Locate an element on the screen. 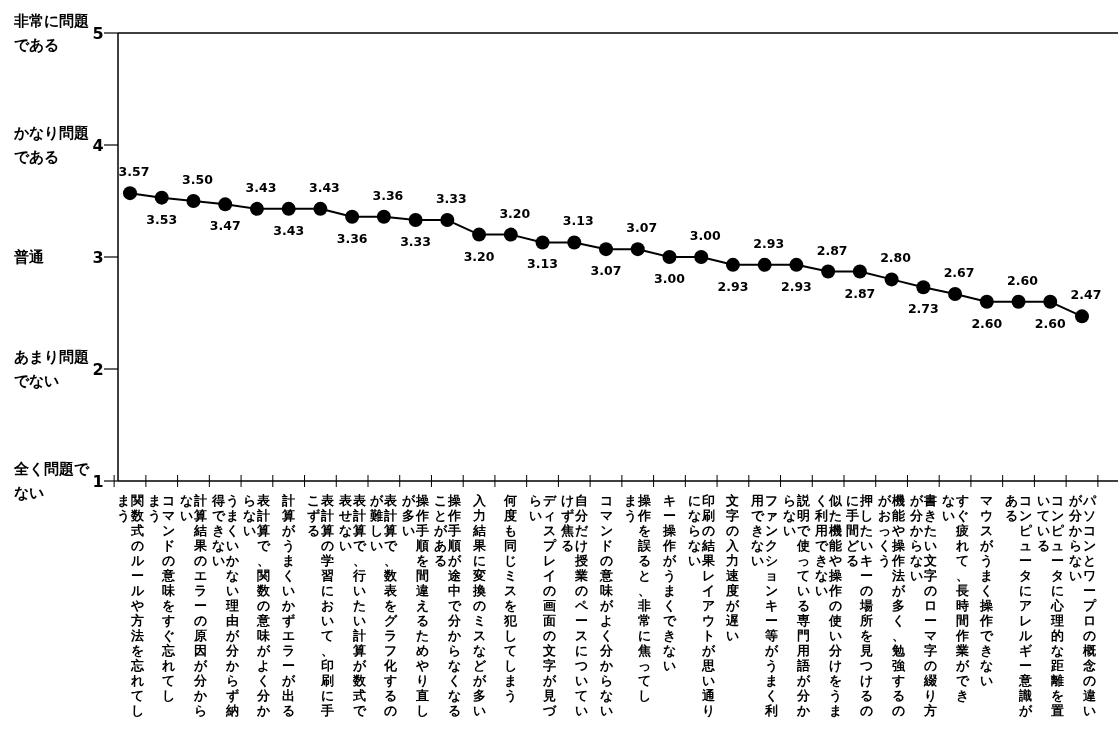  data-label: 3.50 is located at coordinates (198, 179).